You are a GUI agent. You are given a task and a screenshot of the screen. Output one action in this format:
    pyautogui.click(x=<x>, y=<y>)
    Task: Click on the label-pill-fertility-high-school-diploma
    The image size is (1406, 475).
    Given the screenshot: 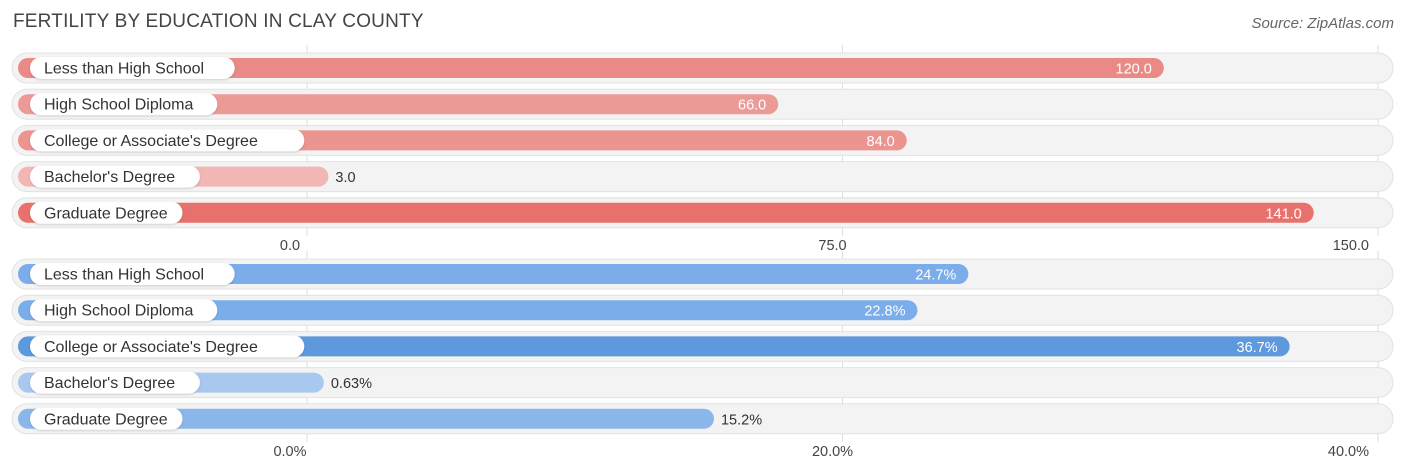 What is the action you would take?
    pyautogui.click(x=124, y=104)
    